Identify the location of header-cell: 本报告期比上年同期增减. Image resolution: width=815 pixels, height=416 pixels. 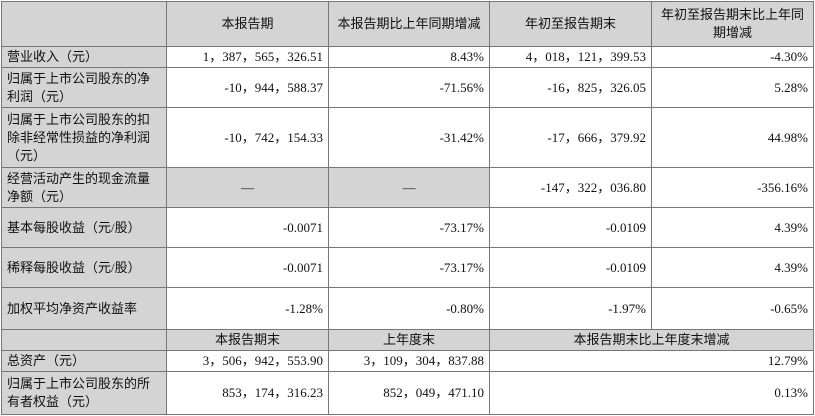
(409, 24).